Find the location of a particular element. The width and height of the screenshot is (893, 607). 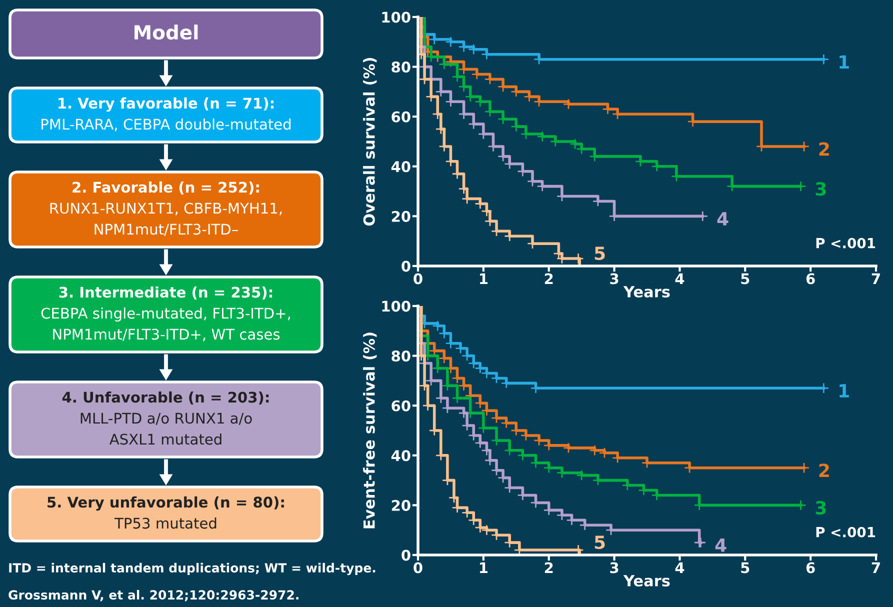

category-label: 4. Unfavorable (n = 203): MLL-PTD a/o RUNX1 a/o ASXL1 mutated is located at coordinates (165, 418).